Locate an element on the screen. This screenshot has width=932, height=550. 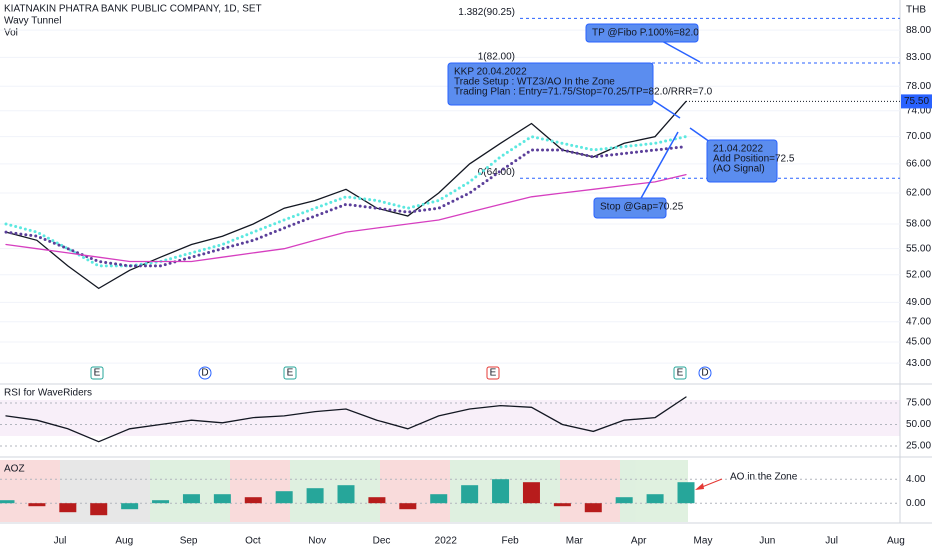
aoz-title: AOZ is located at coordinates (14, 469).